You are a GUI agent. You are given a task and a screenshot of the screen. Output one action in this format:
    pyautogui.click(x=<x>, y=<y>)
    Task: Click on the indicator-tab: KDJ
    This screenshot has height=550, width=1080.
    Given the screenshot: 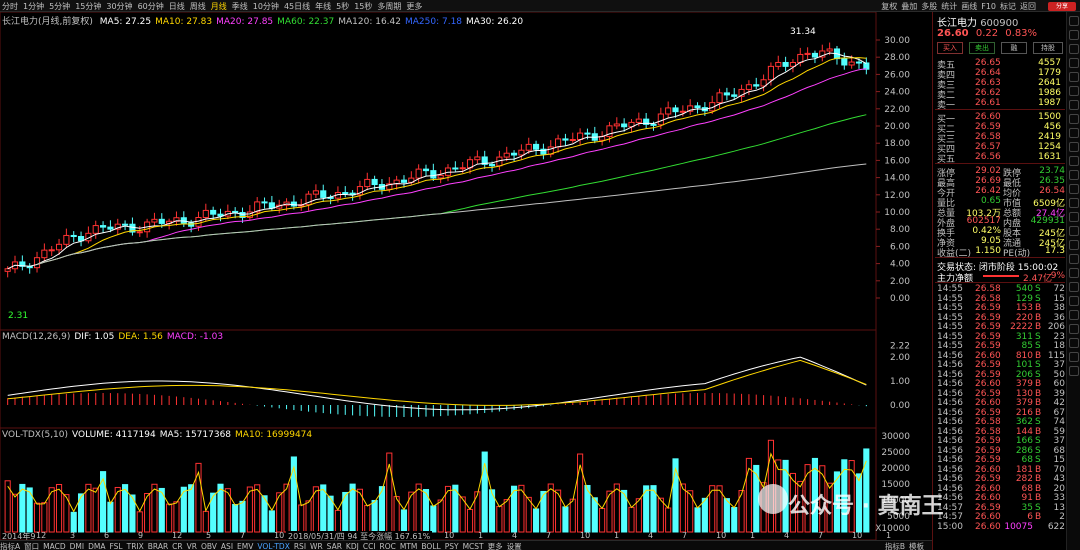 What is the action you would take?
    pyautogui.click(x=352, y=546)
    